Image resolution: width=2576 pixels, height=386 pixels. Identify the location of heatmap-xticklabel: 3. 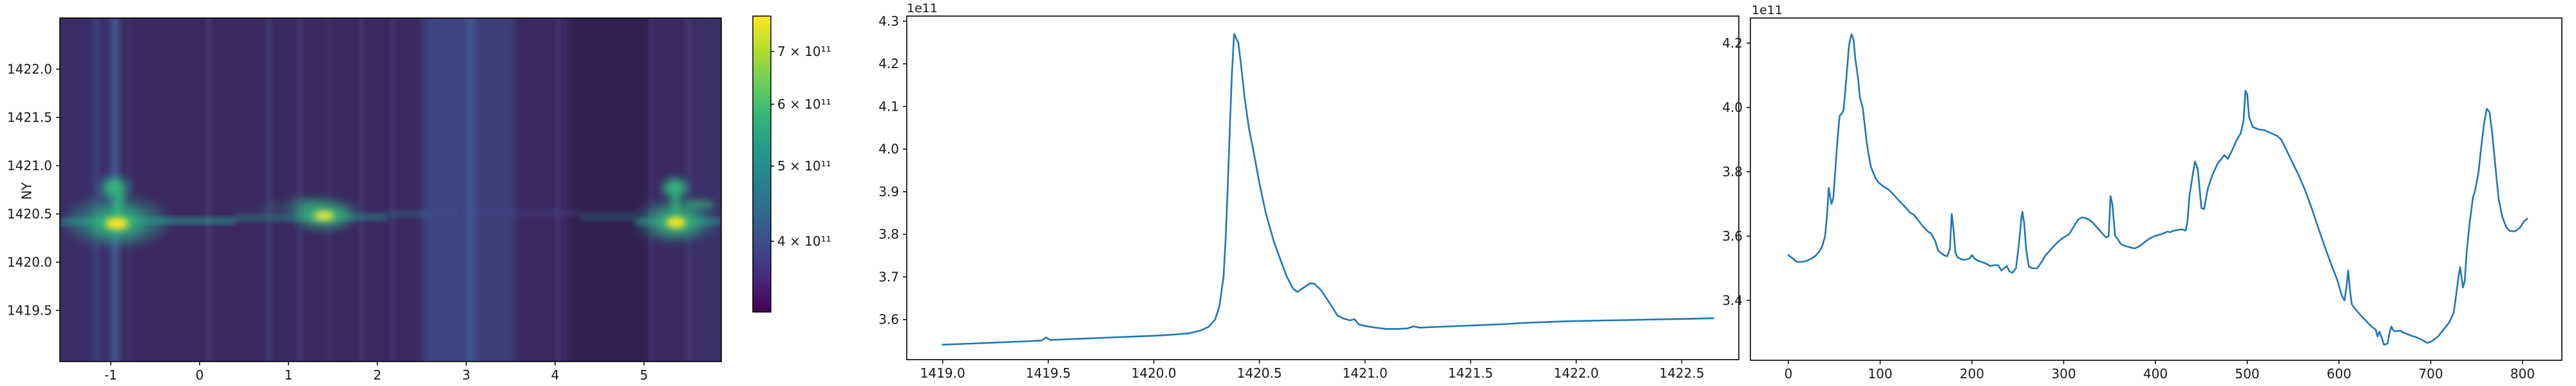
(466, 375).